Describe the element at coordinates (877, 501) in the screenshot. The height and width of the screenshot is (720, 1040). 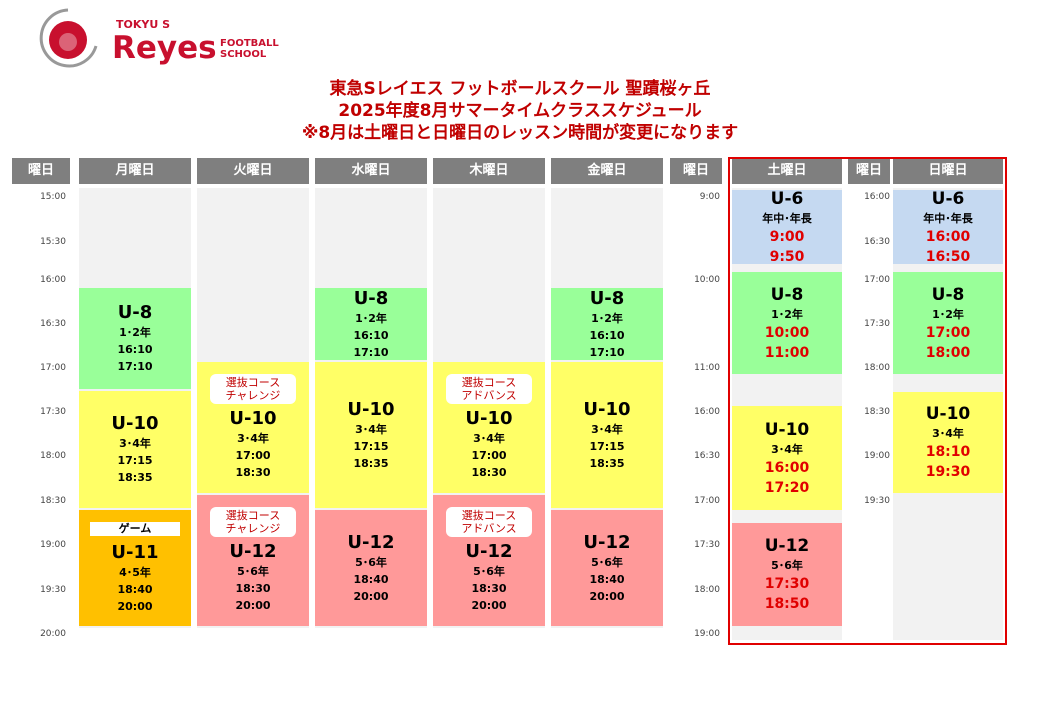
I see `time-label: 19:30` at that location.